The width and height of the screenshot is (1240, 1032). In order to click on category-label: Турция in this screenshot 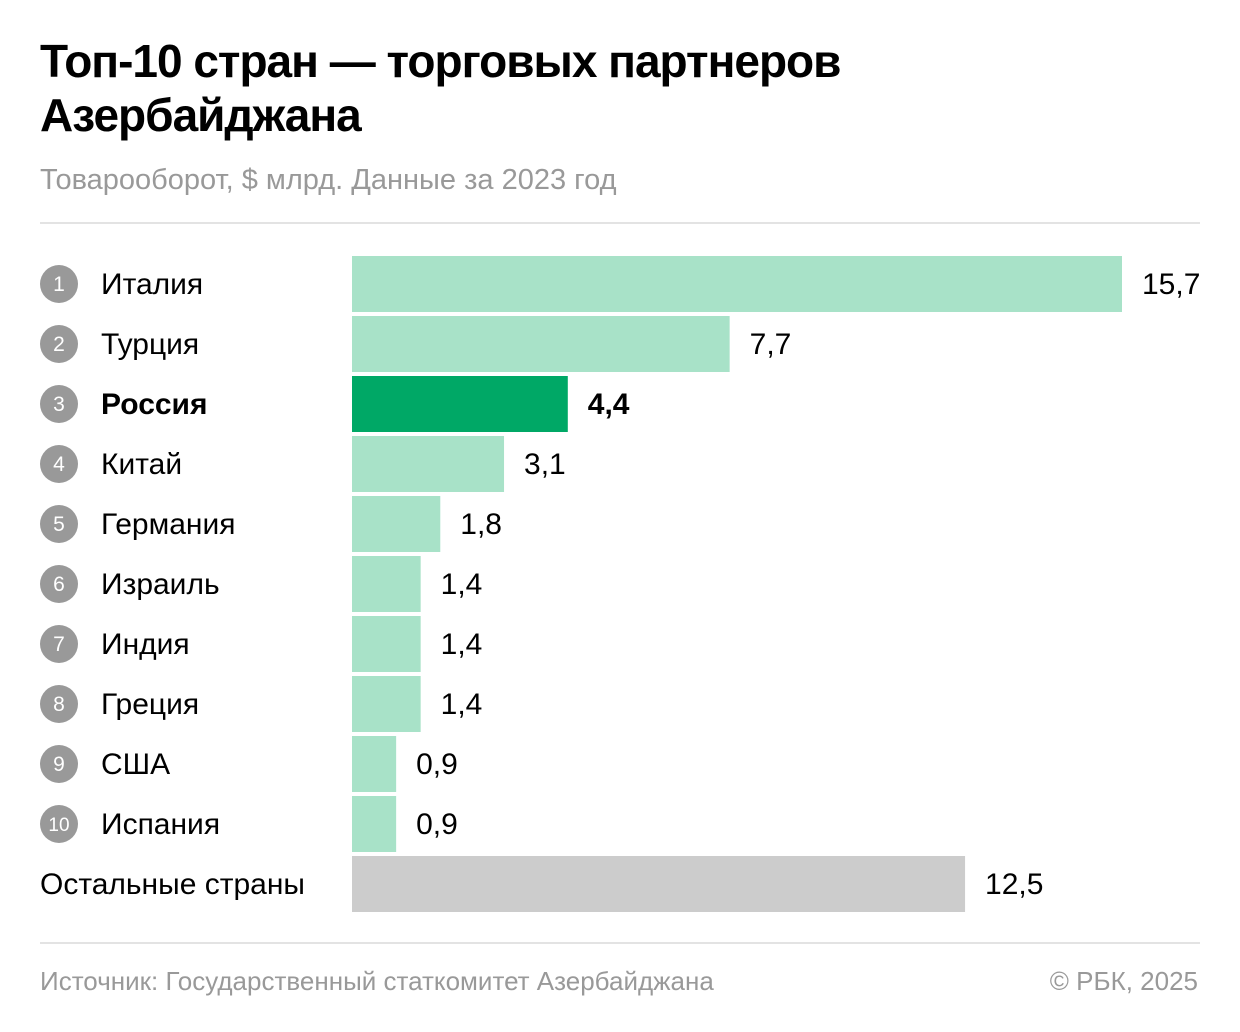, I will do `click(150, 344)`.